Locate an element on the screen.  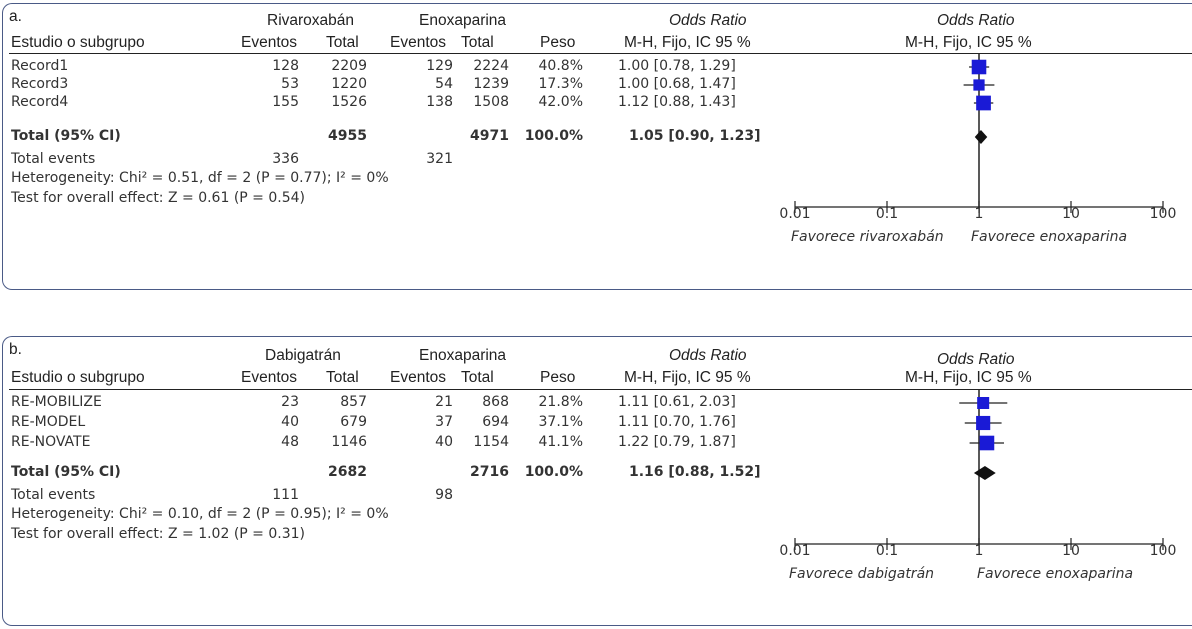
total-1: 2209 is located at coordinates (349, 66).